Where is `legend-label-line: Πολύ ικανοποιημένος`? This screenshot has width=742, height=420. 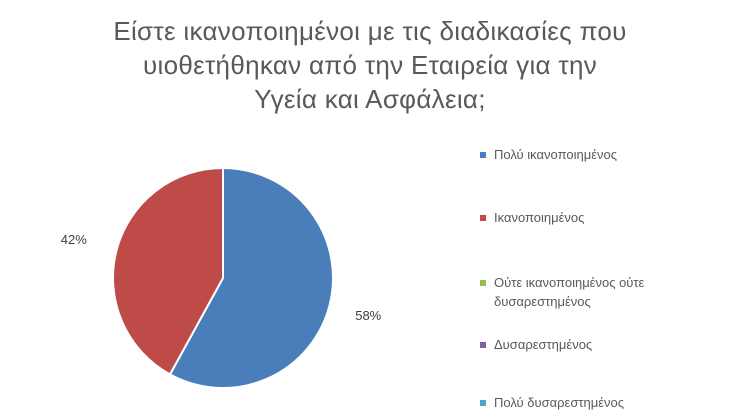
legend-label-line: Πολύ ικανοποιημένος is located at coordinates (555, 154).